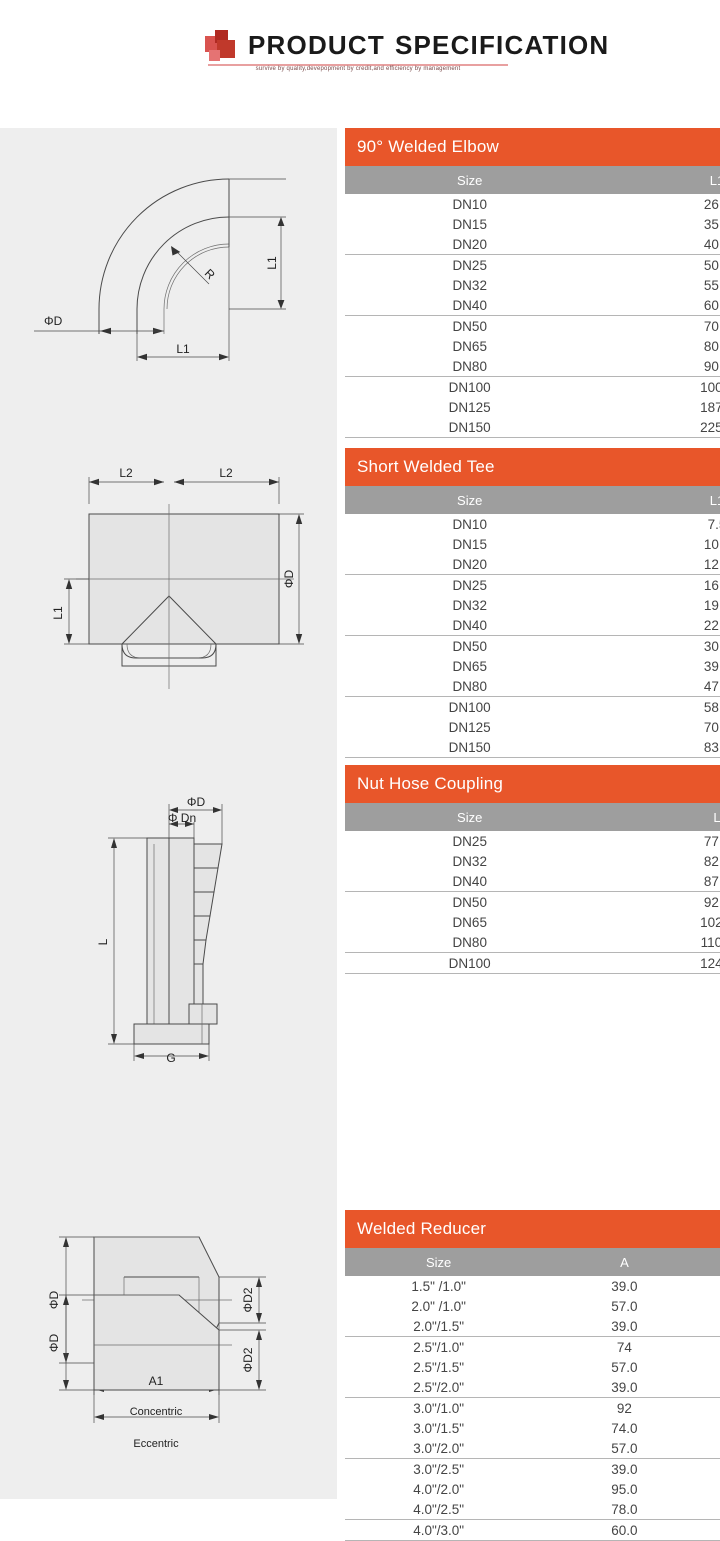 The width and height of the screenshot is (720, 1541). Describe the element at coordinates (525, 1326) in the screenshot. I see `table-row: 2.0"/1.5"39.047.050` at that location.